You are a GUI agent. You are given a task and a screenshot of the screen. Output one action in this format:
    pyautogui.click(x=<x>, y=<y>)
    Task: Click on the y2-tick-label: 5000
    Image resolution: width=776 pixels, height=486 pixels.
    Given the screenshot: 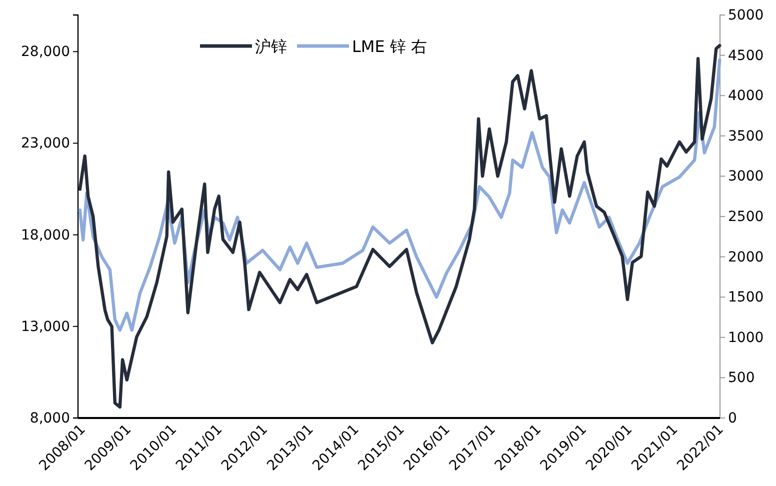 What is the action you would take?
    pyautogui.click(x=746, y=15)
    